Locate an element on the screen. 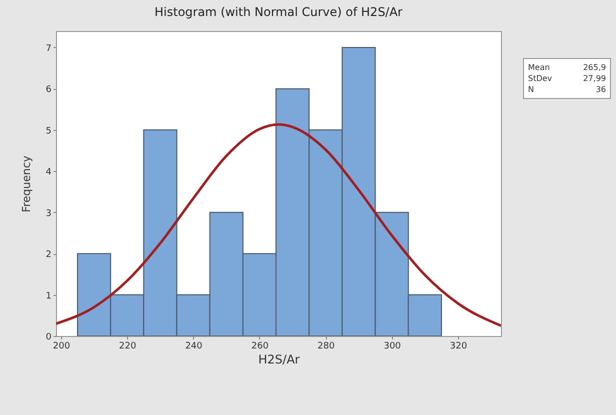 The width and height of the screenshot is (616, 415). y-tick-label: 1 is located at coordinates (49, 296).